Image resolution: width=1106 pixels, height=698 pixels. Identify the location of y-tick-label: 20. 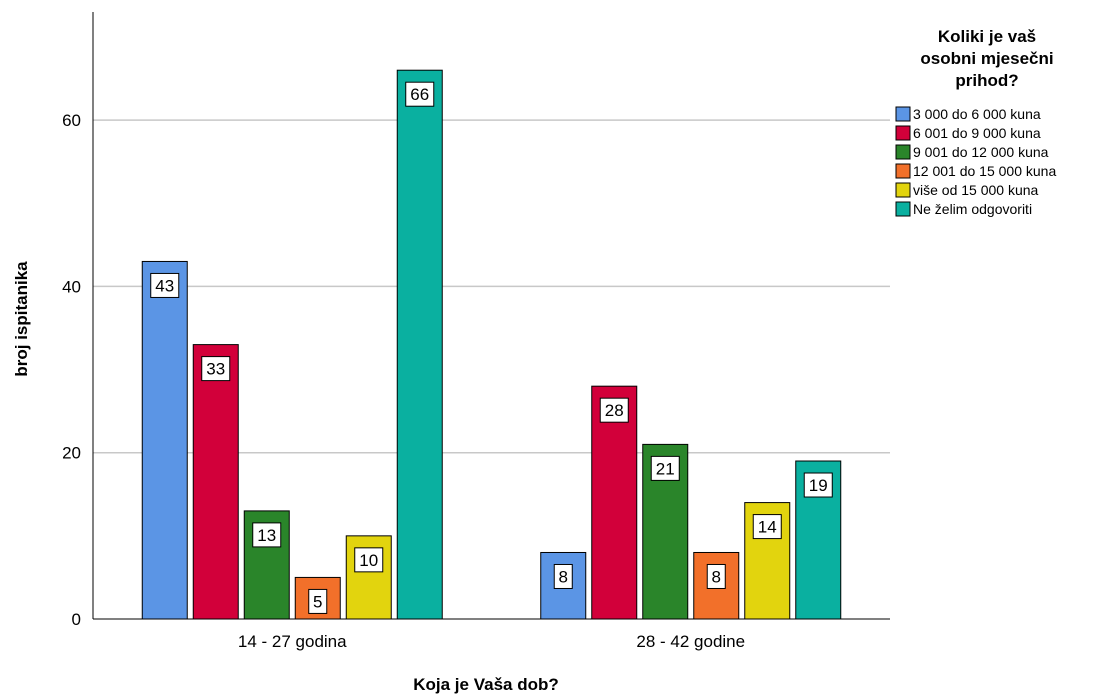
(71, 453).